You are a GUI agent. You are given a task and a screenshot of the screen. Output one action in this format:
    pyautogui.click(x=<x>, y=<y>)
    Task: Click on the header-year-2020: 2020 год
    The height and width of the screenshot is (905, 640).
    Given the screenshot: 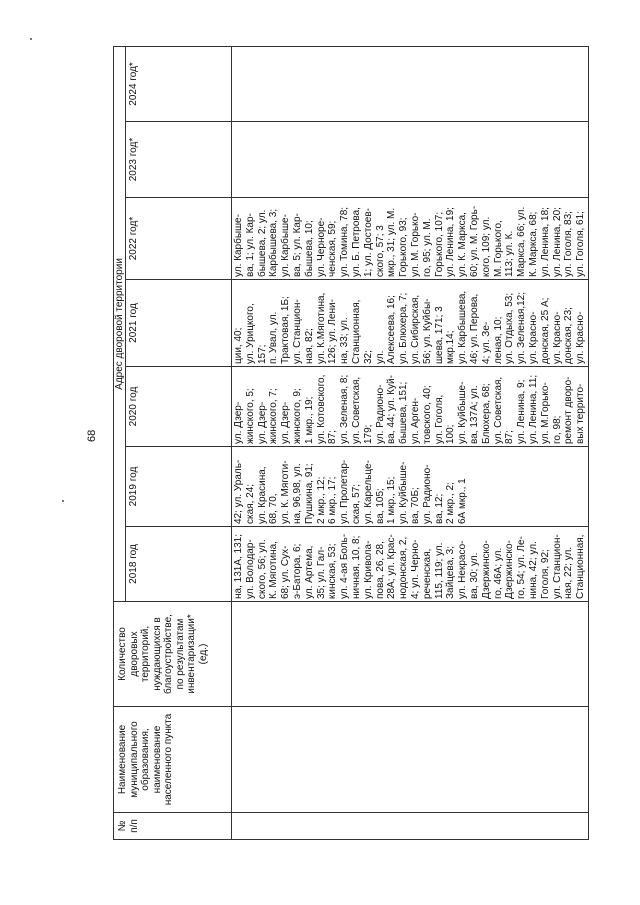 What is the action you would take?
    pyautogui.click(x=178, y=406)
    